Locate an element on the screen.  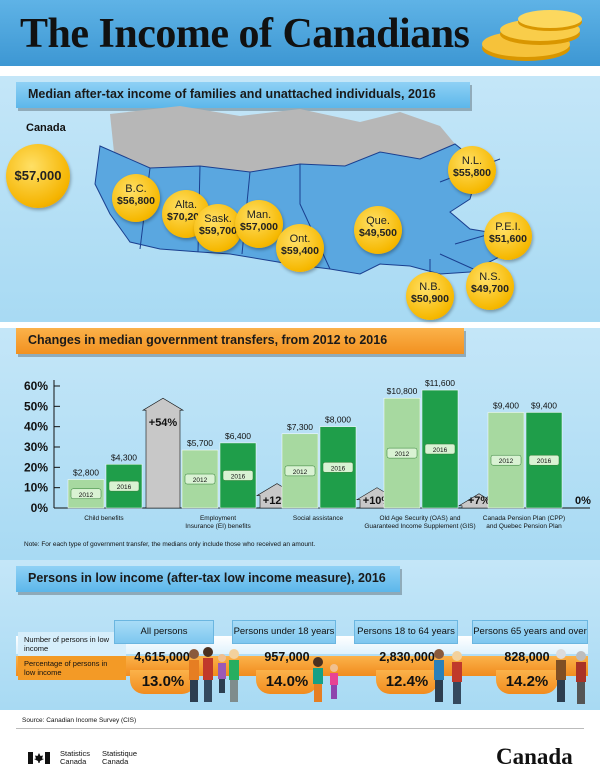
source-note: Source: Canadian Income Survey (CIS) is located at coordinates (79, 720).